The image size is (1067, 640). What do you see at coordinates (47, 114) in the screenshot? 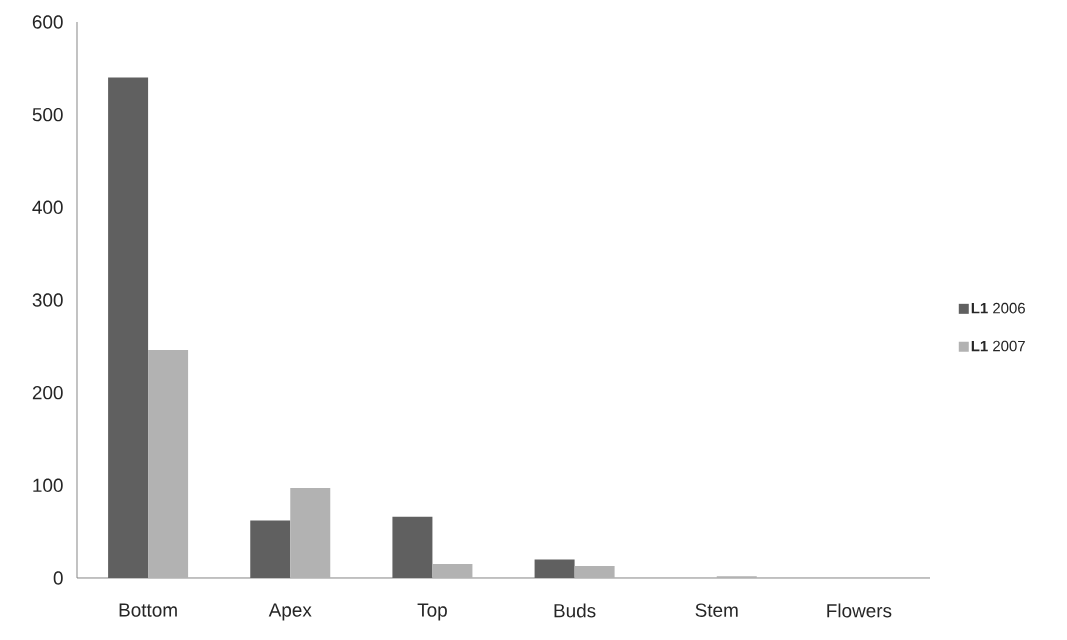
I see `y-tick-label: 500` at bounding box center [47, 114].